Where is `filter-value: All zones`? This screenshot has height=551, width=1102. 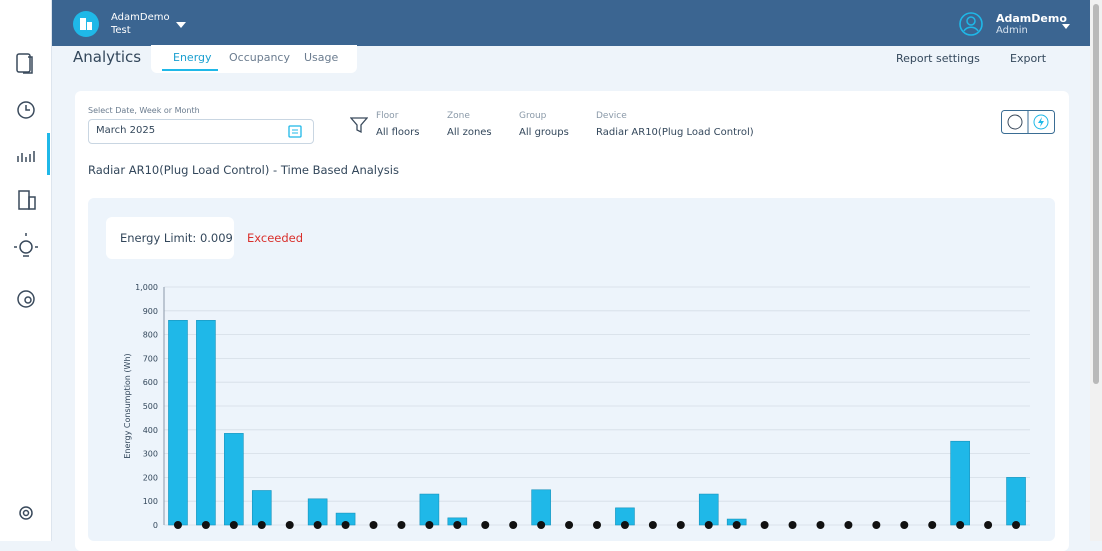
filter-value: All zones is located at coordinates (469, 132).